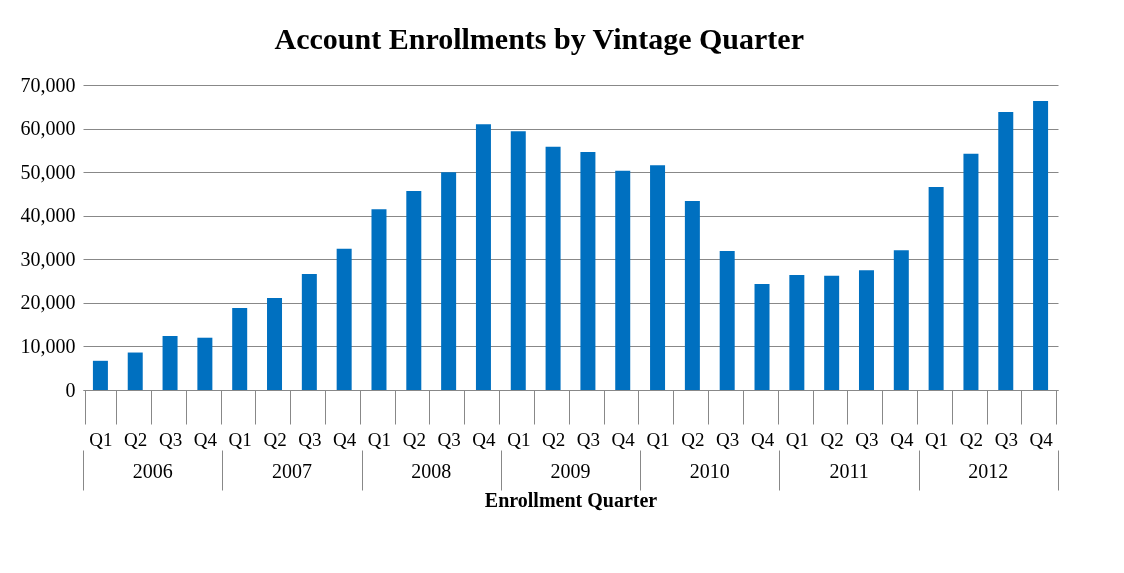 This screenshot has height=573, width=1124. What do you see at coordinates (988, 471) in the screenshot?
I see `text: 2012` at bounding box center [988, 471].